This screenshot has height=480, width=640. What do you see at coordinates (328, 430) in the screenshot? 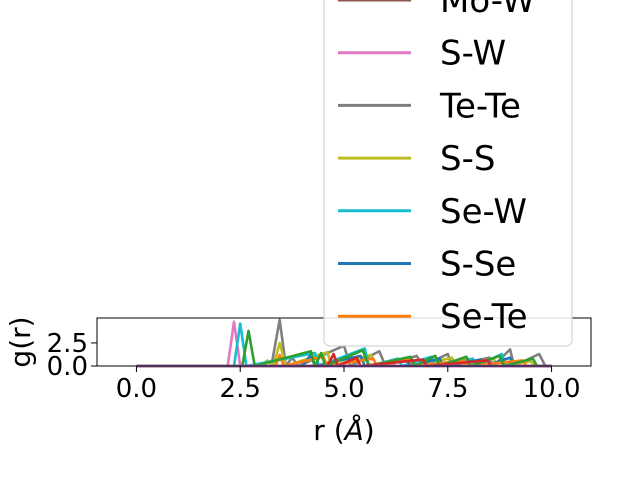
I see `x-axis-label-text: r (` at bounding box center [328, 430].